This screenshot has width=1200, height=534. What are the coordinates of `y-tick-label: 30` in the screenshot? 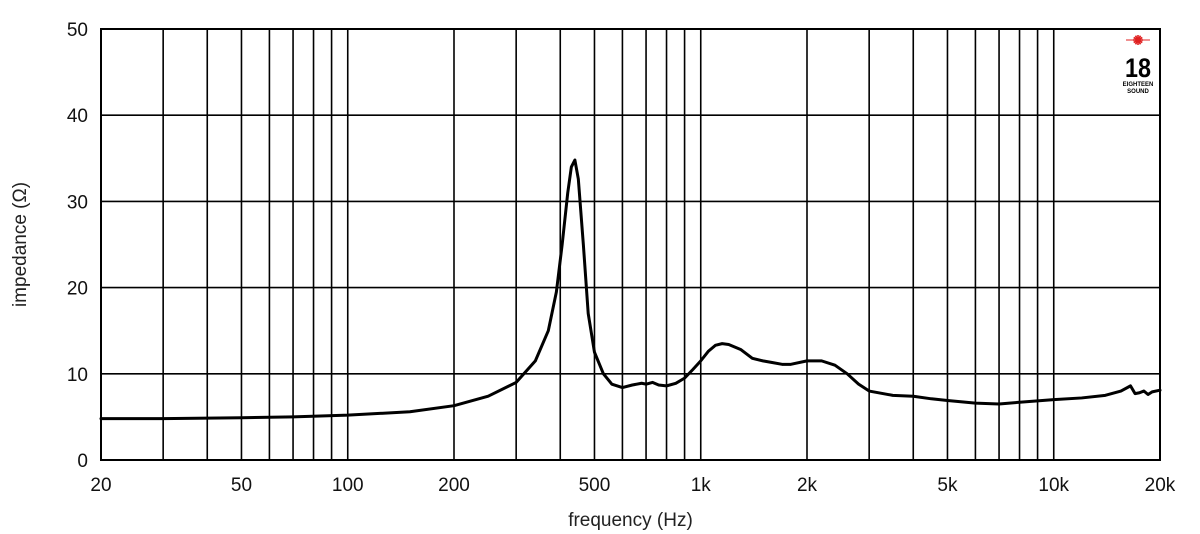 It's located at (77, 202).